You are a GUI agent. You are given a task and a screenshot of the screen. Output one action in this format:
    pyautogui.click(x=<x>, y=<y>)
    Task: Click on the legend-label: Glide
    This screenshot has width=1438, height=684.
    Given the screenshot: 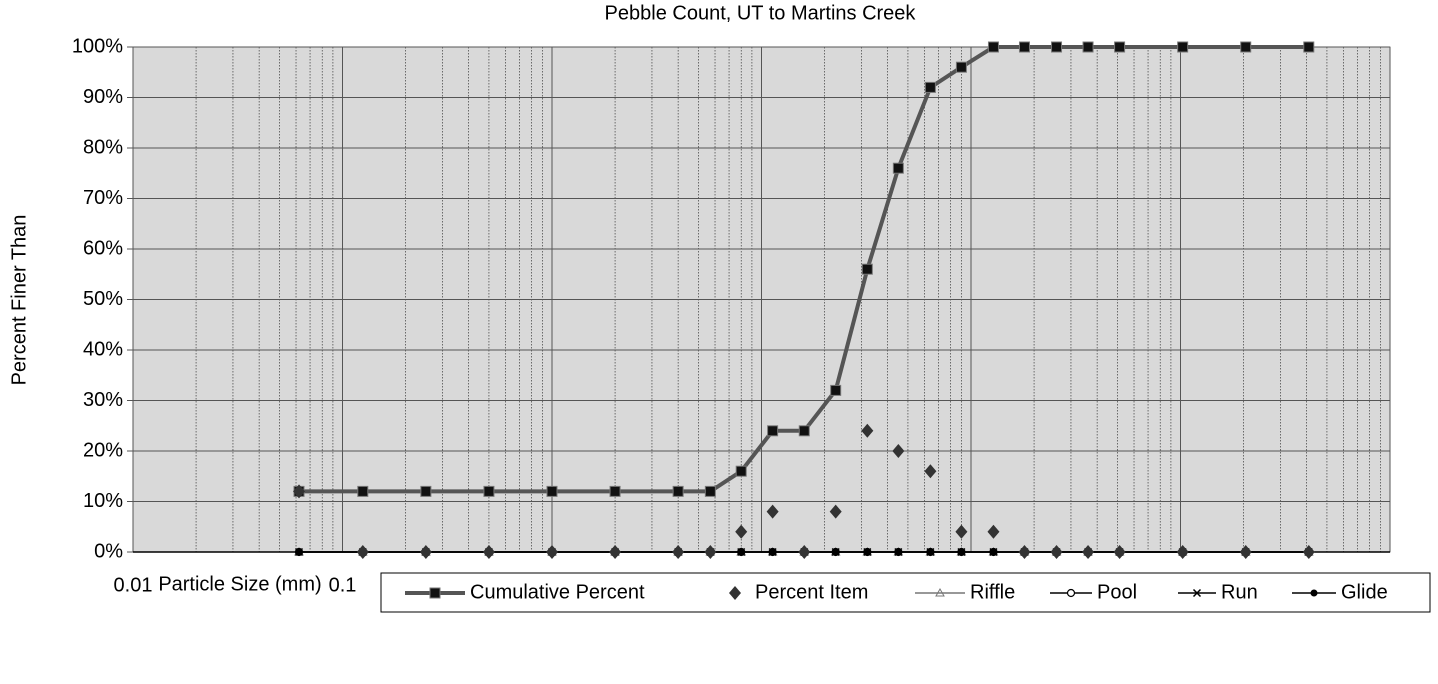 What is the action you would take?
    pyautogui.click(x=1364, y=592)
    